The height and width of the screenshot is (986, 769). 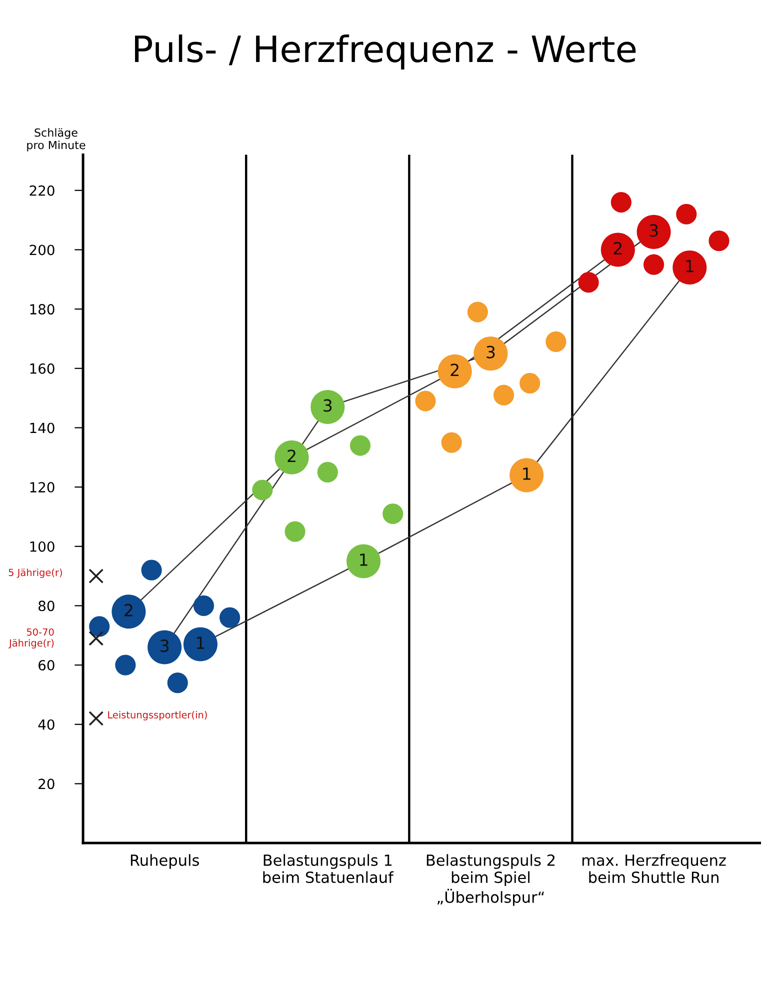 I want to click on y-tick-label: 80, so click(x=46, y=606).